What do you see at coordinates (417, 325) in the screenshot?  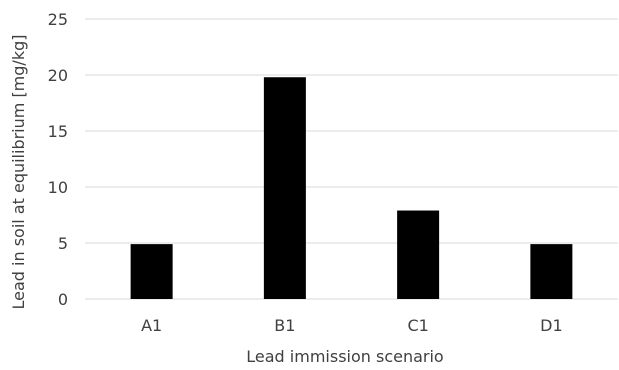 I see `x-tick-label-c1: C1` at bounding box center [417, 325].